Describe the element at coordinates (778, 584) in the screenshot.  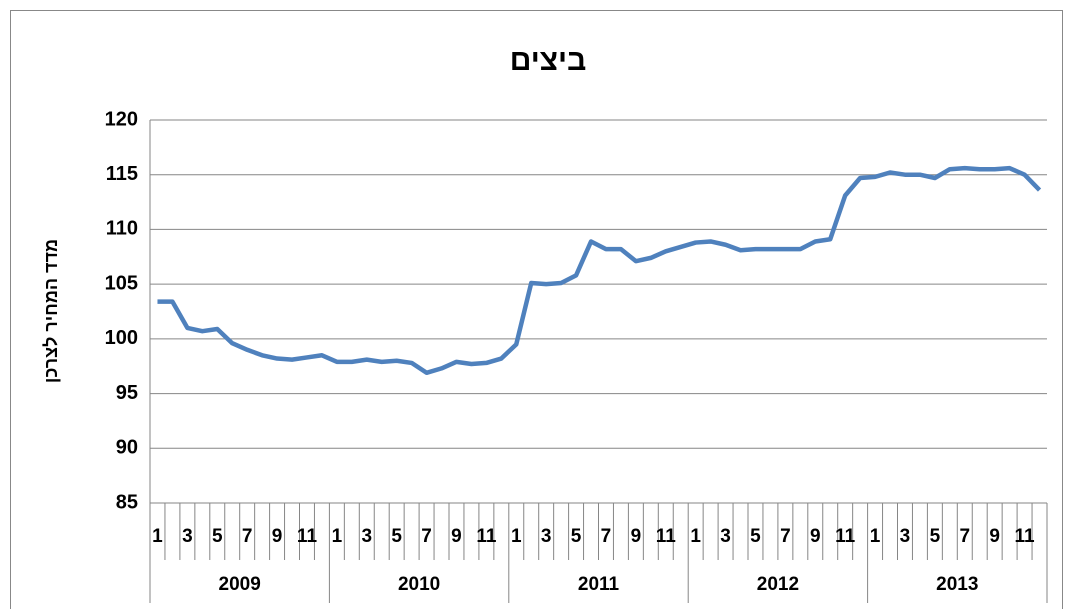
I see `year-label: 2012` at that location.